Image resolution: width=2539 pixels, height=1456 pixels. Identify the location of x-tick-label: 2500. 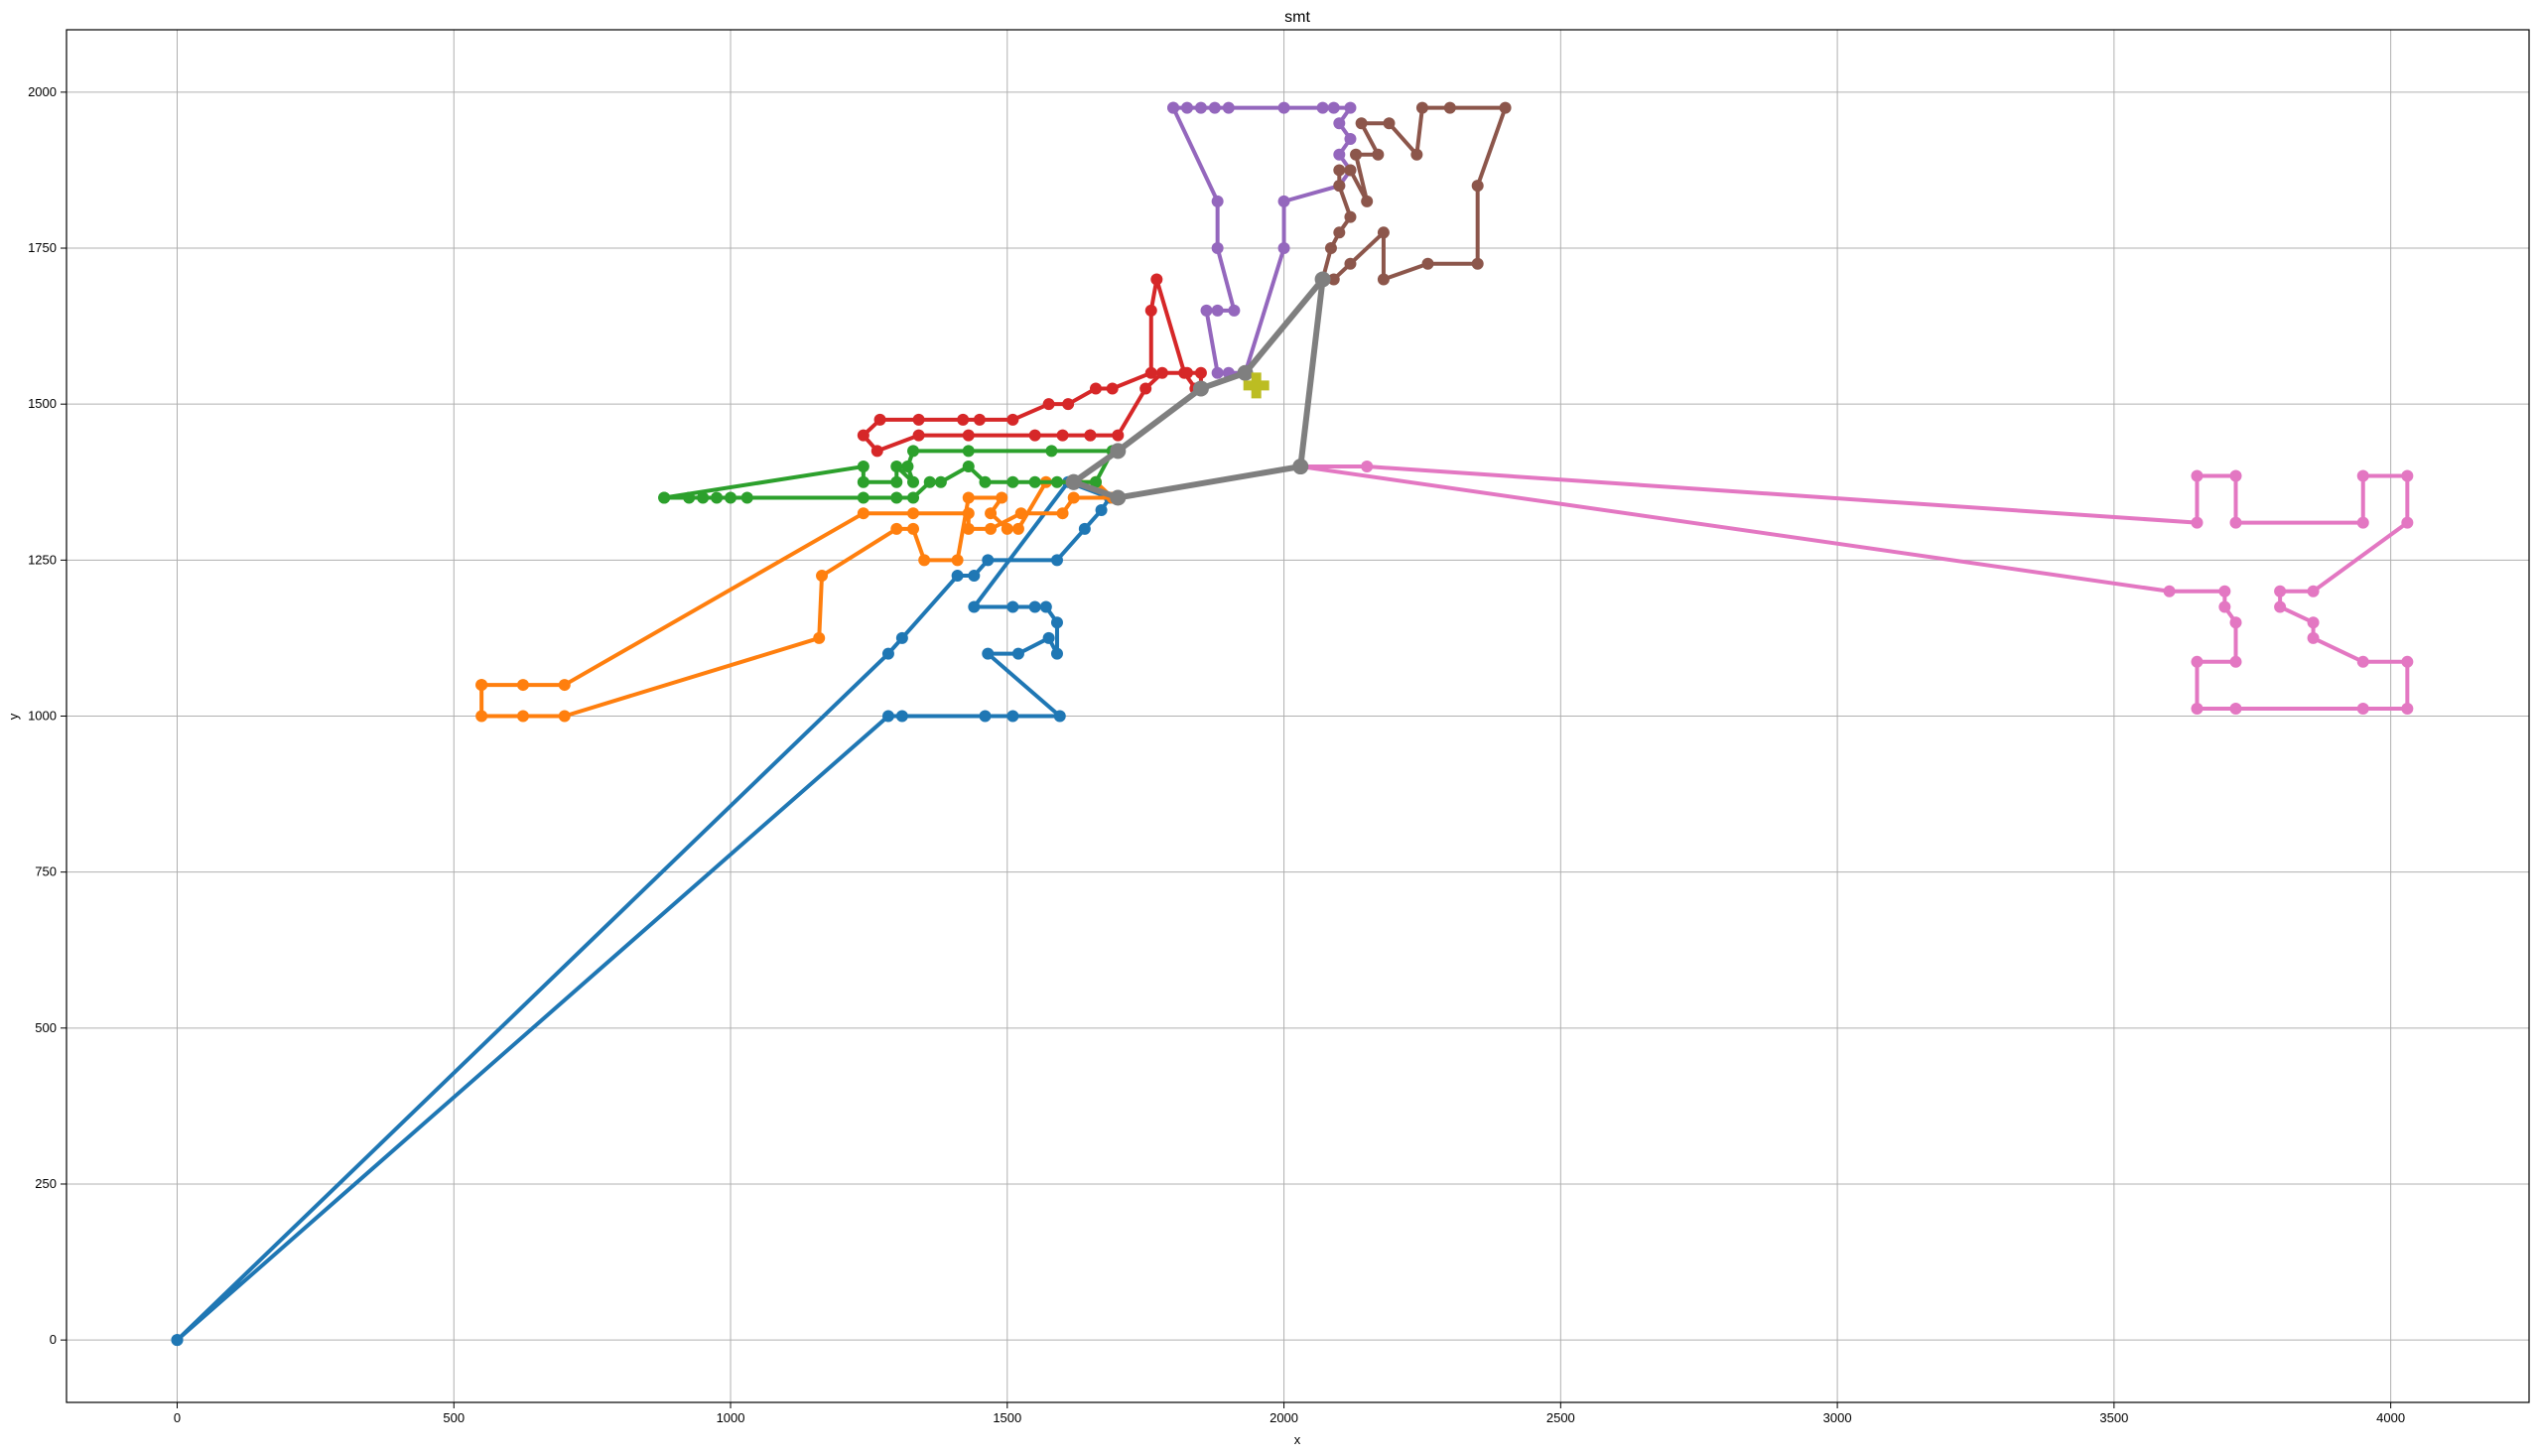
(1560, 1417).